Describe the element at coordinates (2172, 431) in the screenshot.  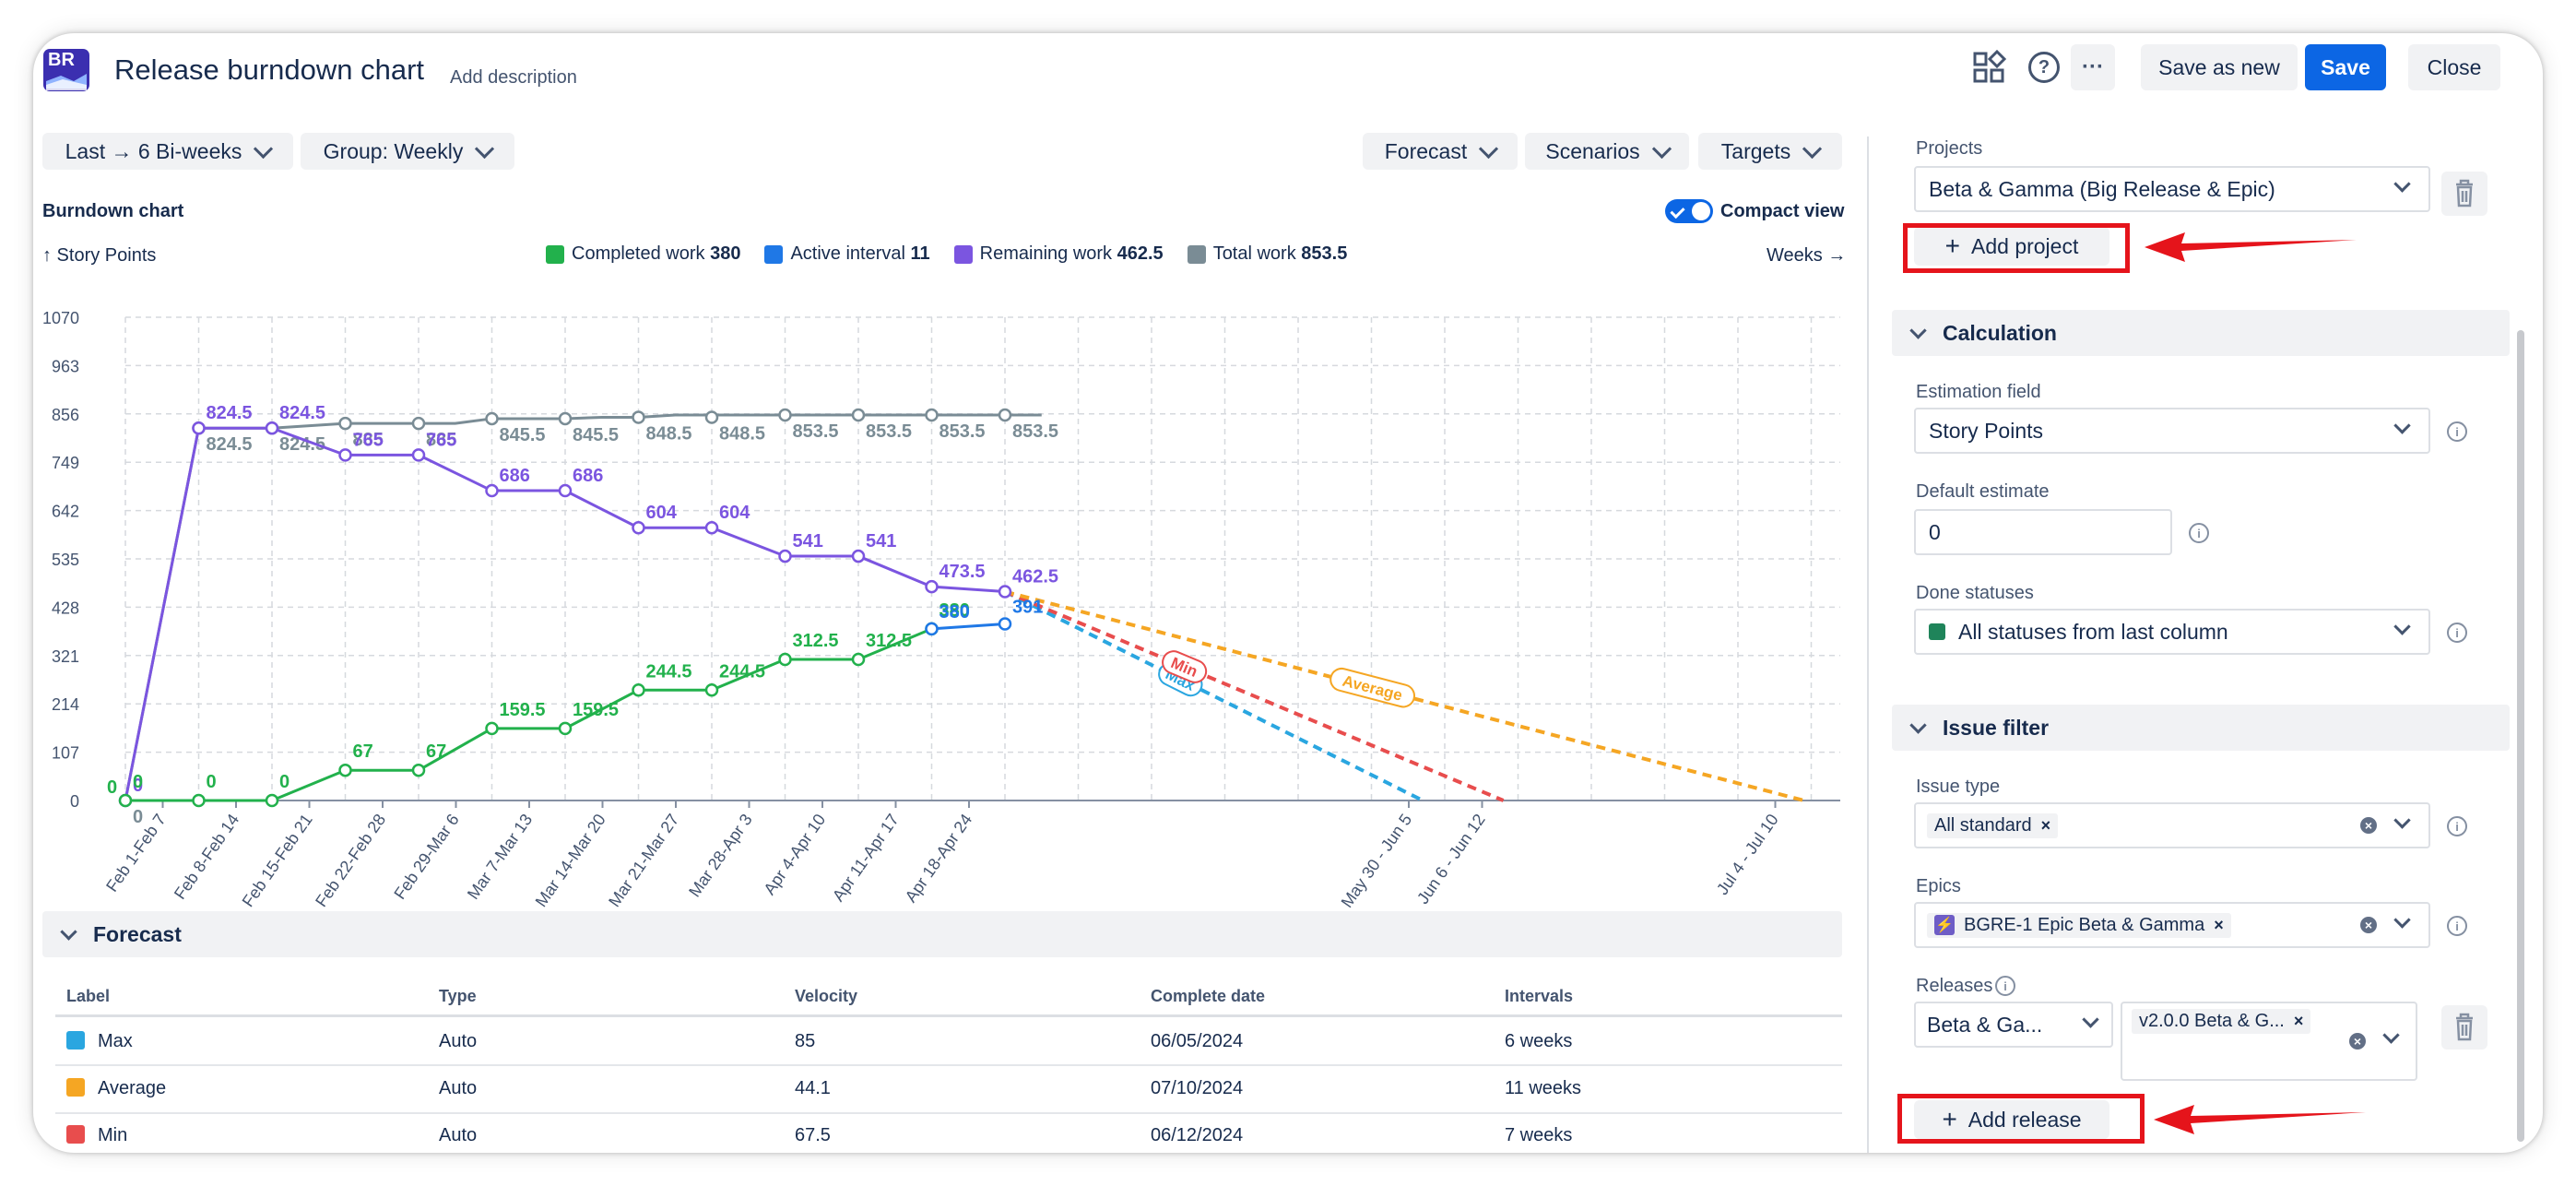
I see `estimation-field-select: Story Points` at that location.